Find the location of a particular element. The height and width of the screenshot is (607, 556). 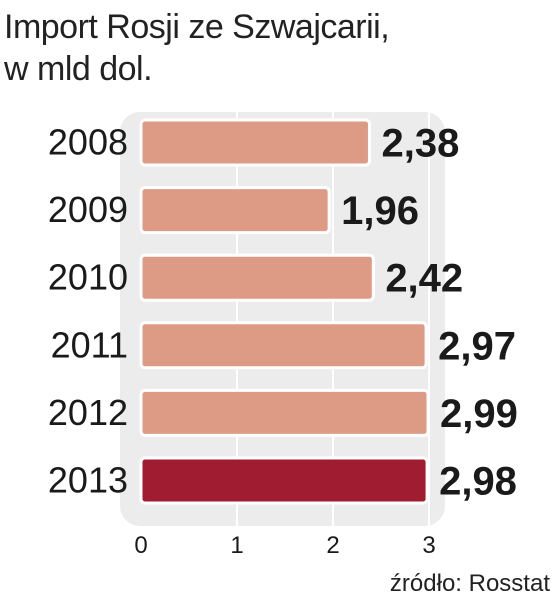

bar-2009 is located at coordinates (235, 210).